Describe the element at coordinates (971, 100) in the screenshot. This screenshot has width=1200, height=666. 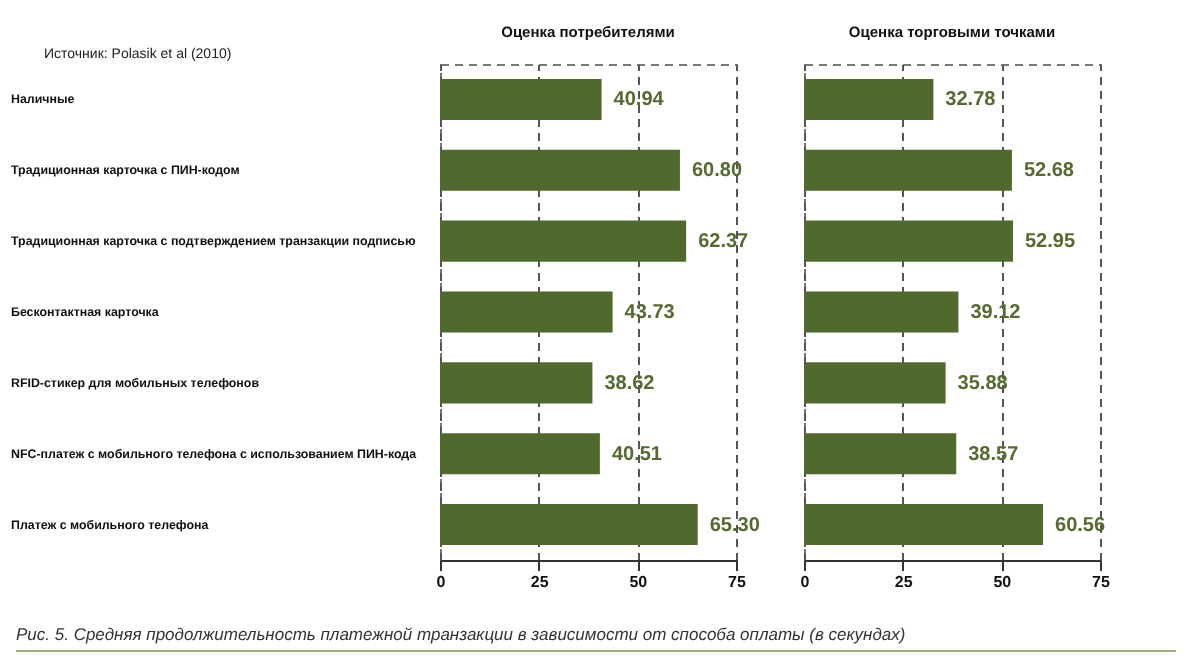
I see `data-label: 32.78` at that location.